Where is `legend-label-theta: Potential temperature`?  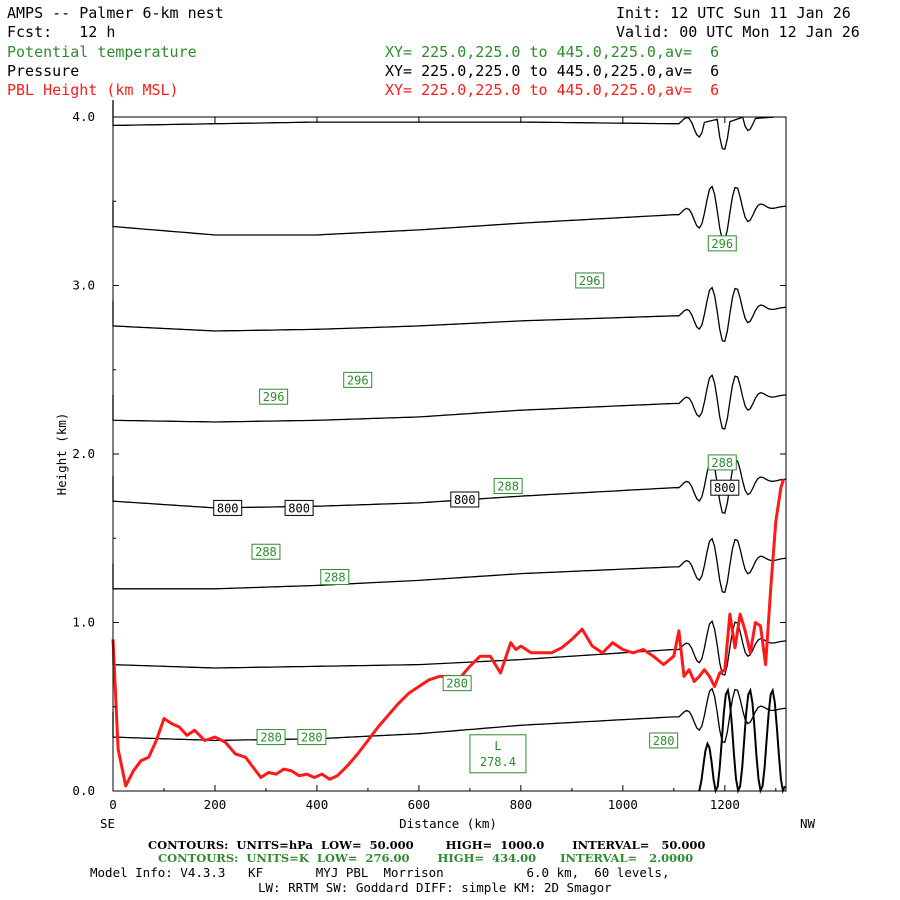
legend-label-theta: Potential temperature is located at coordinates (102, 52).